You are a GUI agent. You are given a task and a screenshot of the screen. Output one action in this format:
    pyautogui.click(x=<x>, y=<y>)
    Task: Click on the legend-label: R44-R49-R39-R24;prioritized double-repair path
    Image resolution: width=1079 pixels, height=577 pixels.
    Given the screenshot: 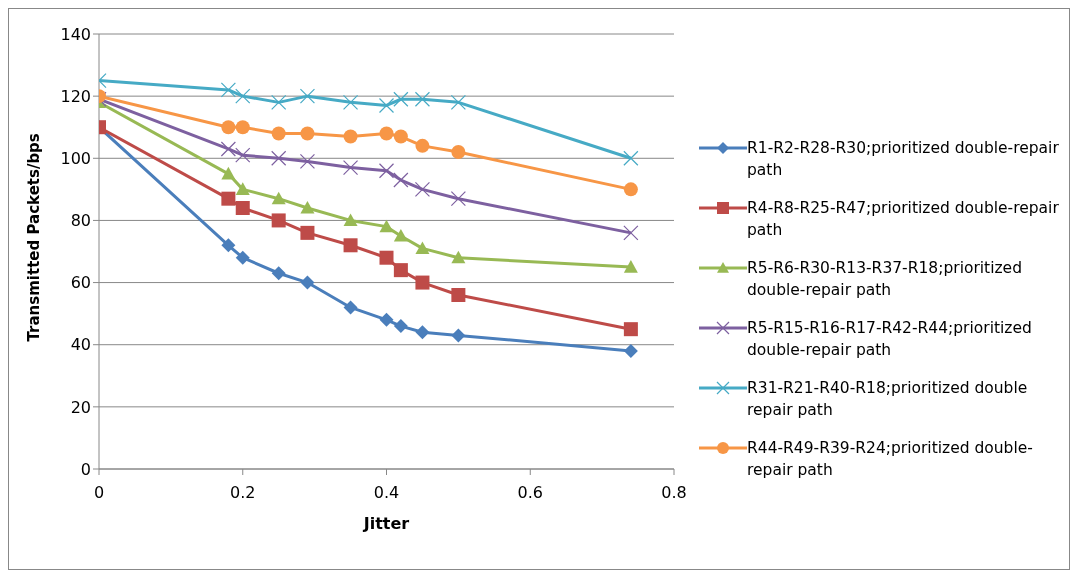 What is the action you would take?
    pyautogui.click(x=890, y=459)
    